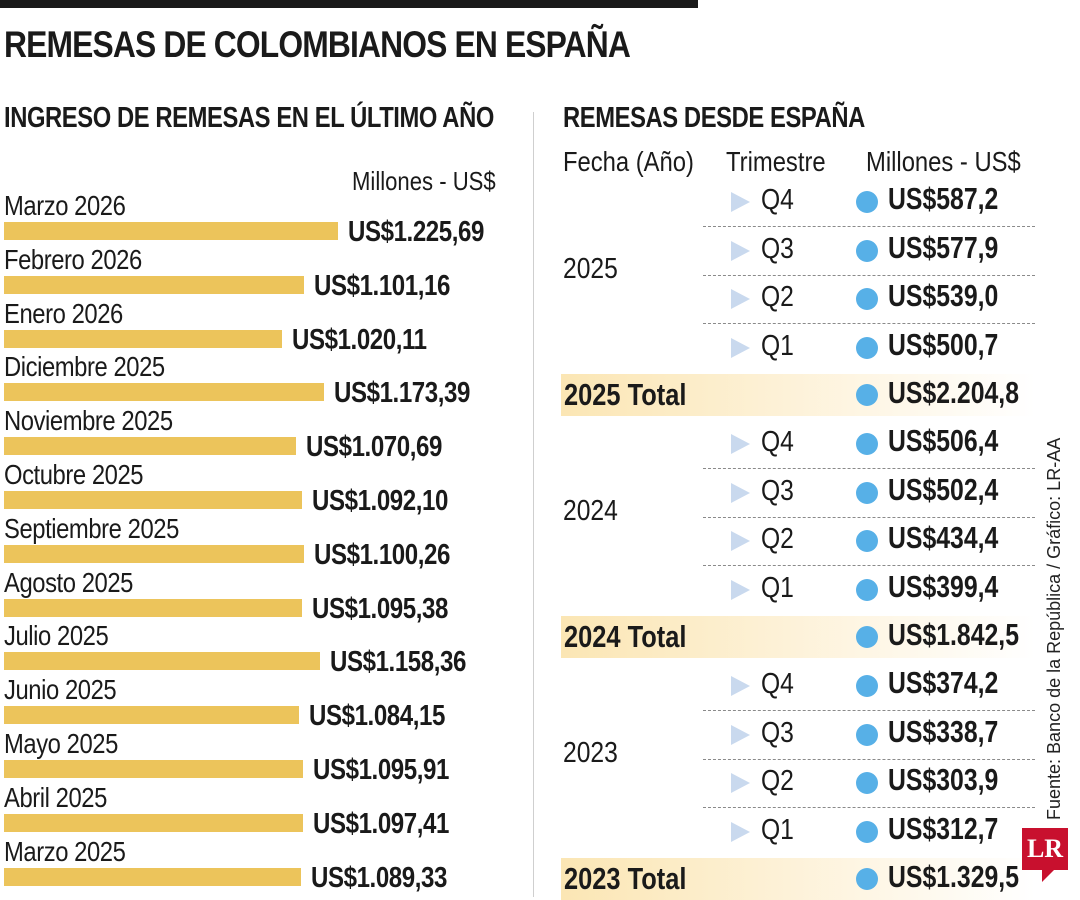  What do you see at coordinates (265, 757) in the screenshot?
I see `bar-row: Mayo 2025 US$1.095,91` at bounding box center [265, 757].